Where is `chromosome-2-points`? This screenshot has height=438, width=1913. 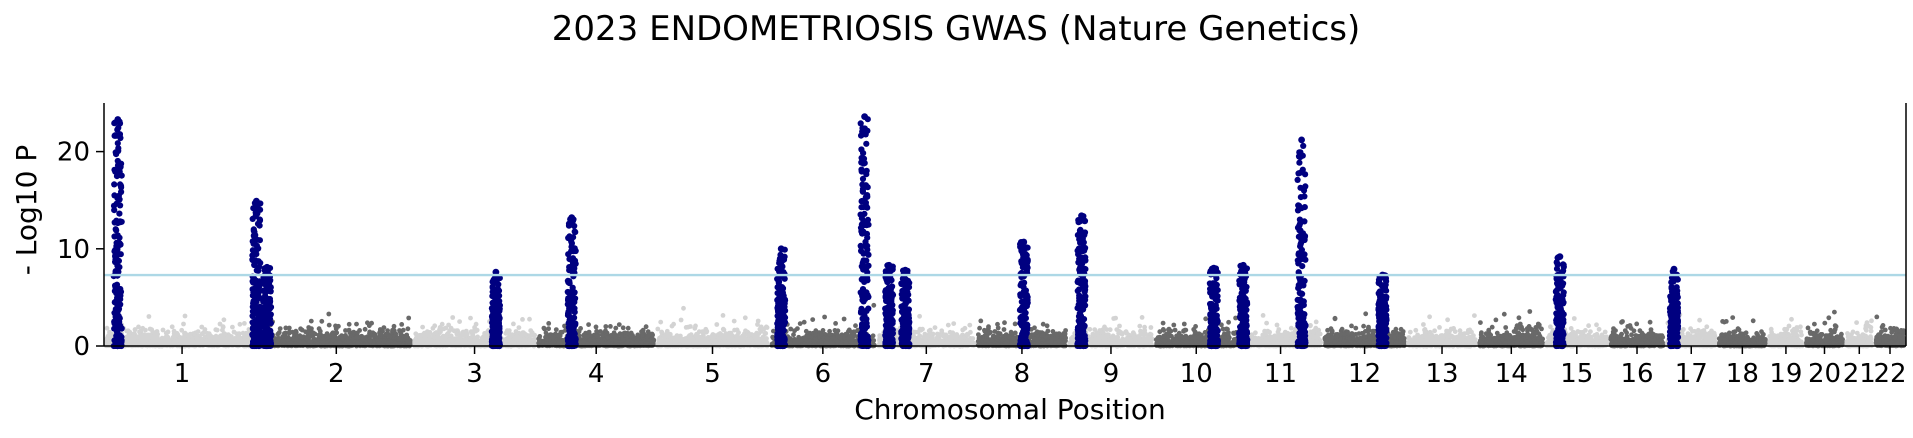
chromosome-2-points is located at coordinates (336, 330).